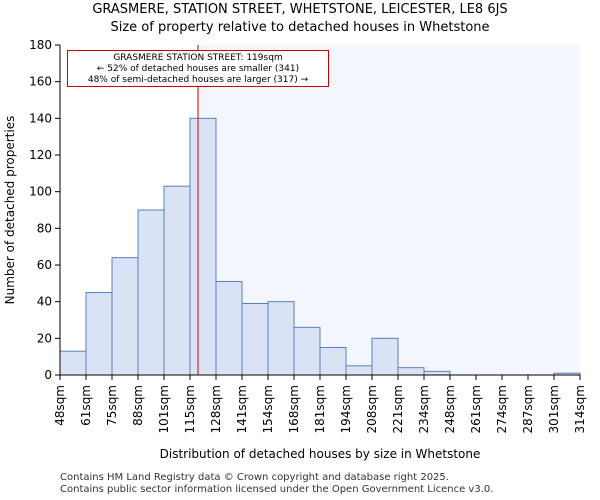  I want to click on y-tick-label: 140, so click(40, 118).